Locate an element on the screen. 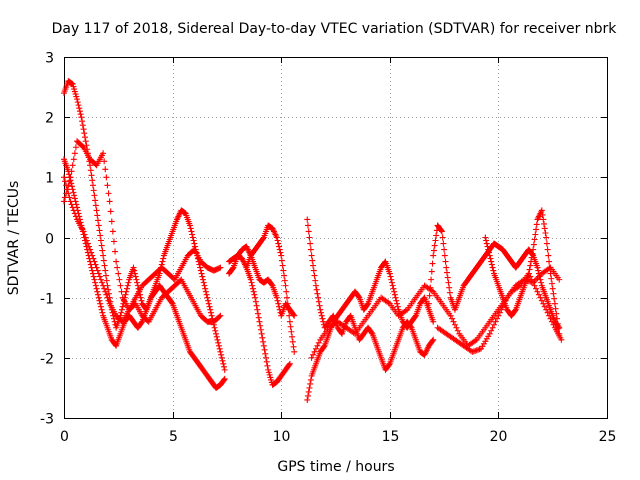 This screenshot has width=640, height=480. x-tick-label: 15 is located at coordinates (391, 437).